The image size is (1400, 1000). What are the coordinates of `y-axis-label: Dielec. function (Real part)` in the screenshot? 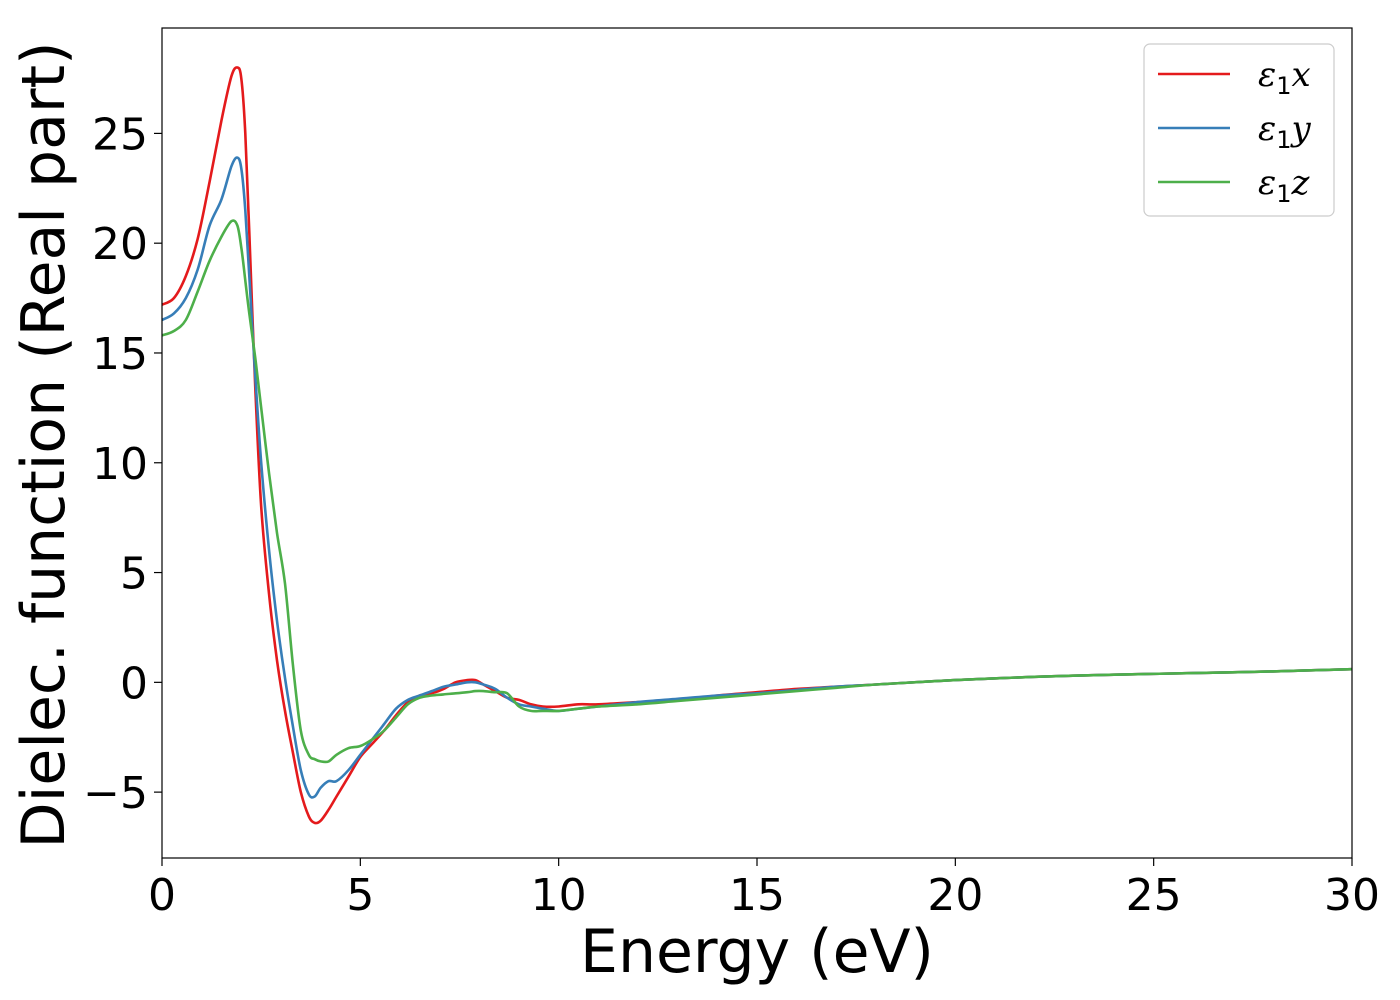 It's located at (44, 445).